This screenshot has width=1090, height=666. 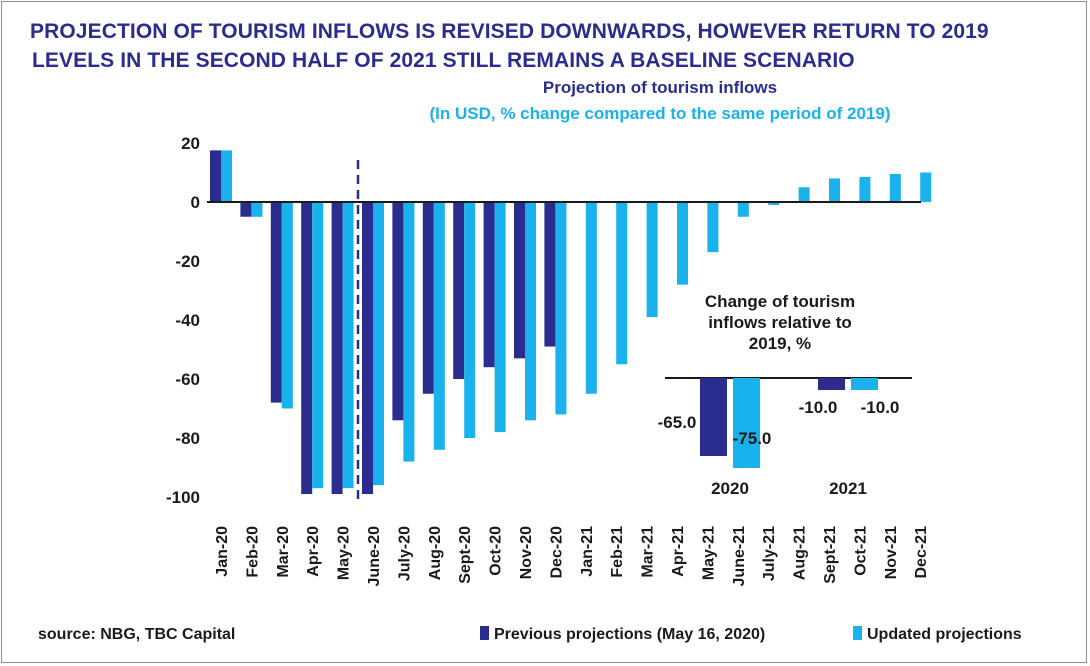 What do you see at coordinates (587, 551) in the screenshot?
I see `x-tick-label: Jan-21` at bounding box center [587, 551].